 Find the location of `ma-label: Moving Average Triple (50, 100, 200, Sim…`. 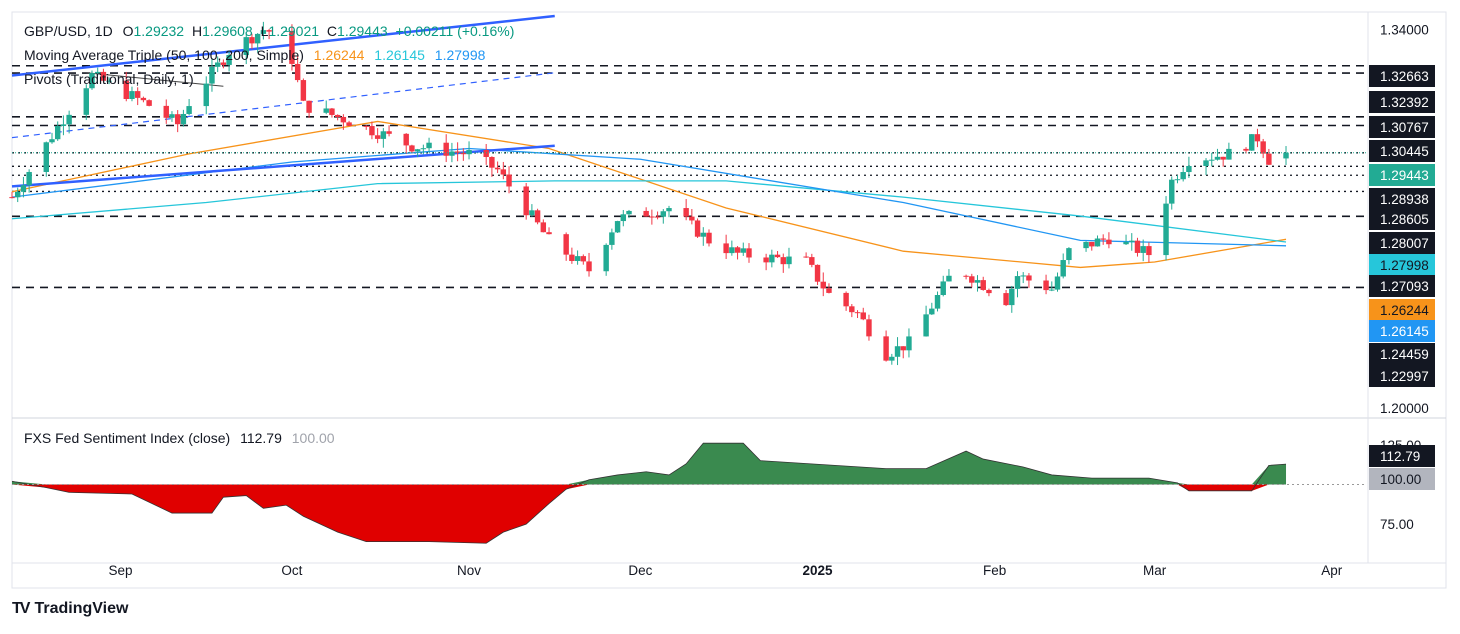

ma-label: Moving Average Triple (50, 100, 200, Sim… is located at coordinates (164, 55).